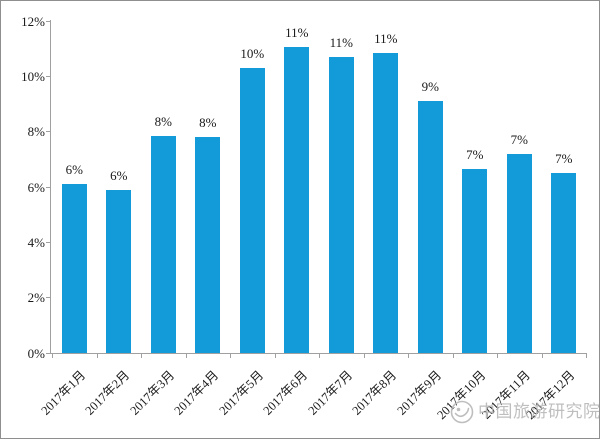 This screenshot has height=439, width=600. What do you see at coordinates (430, 227) in the screenshot?
I see `bar-2017年9月` at bounding box center [430, 227].